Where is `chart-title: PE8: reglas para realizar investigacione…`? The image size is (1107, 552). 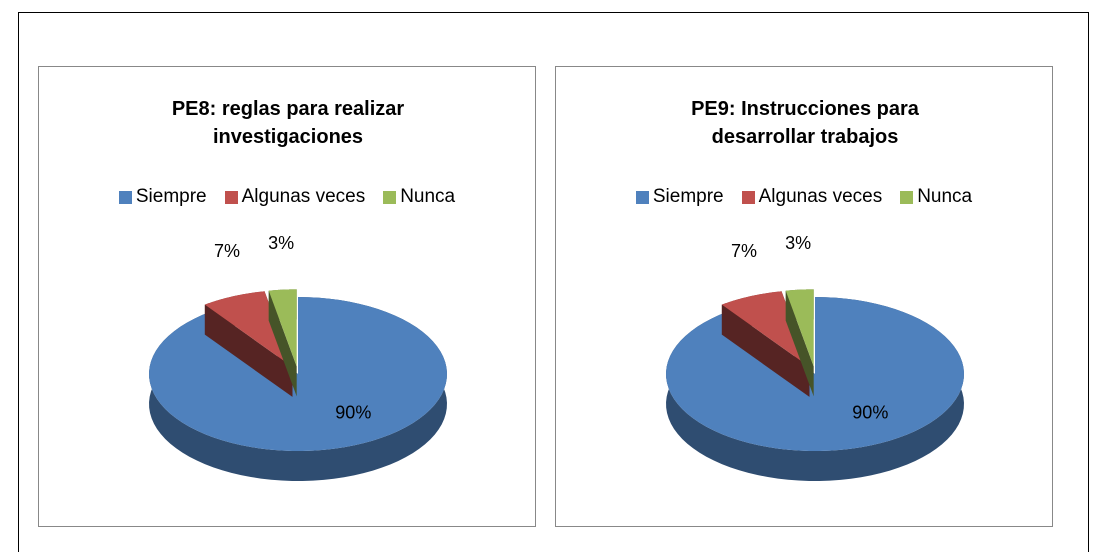 chart-title: PE8: reglas para realizar investigacione… is located at coordinates (288, 123).